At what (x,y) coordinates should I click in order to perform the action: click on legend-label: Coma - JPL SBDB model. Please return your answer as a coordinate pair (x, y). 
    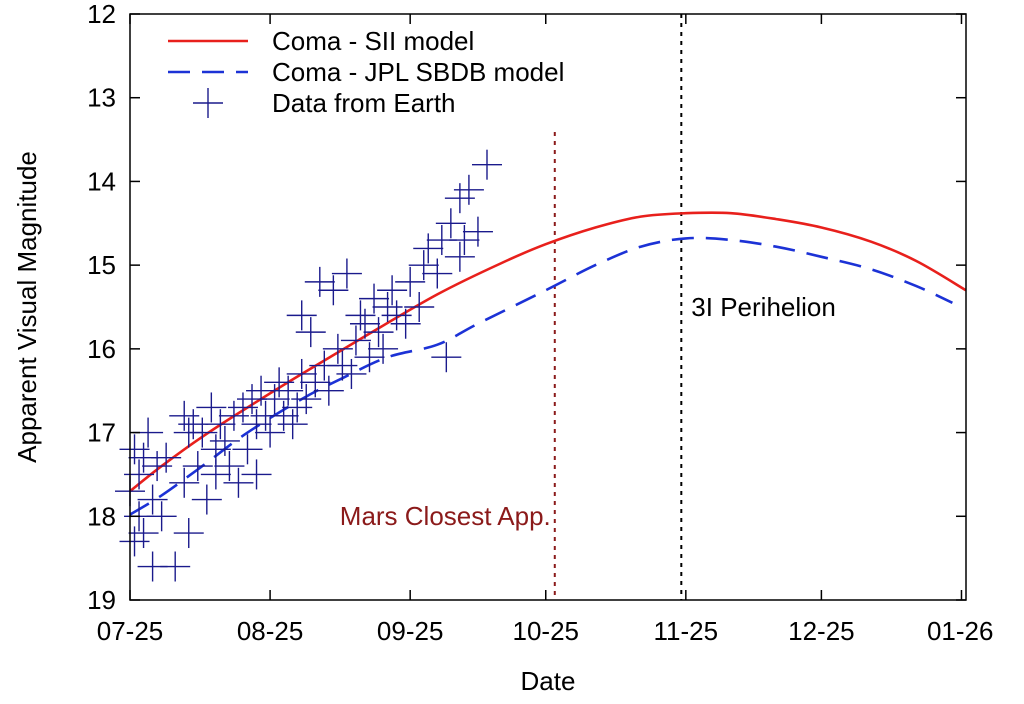
    Looking at the image, I should click on (418, 72).